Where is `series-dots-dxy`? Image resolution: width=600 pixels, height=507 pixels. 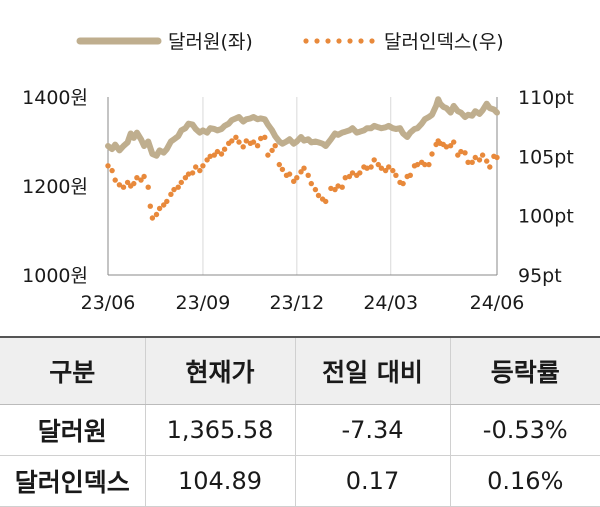
series-dots-dxy is located at coordinates (302, 177).